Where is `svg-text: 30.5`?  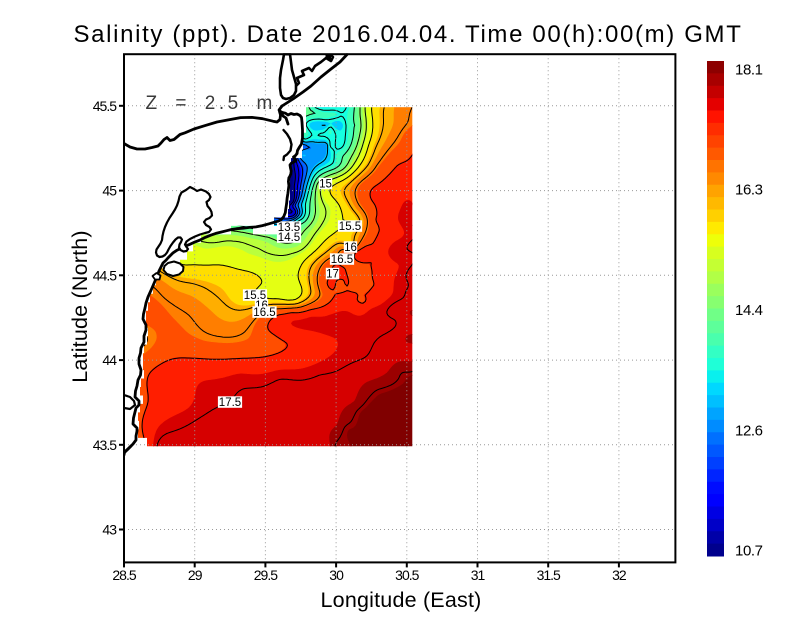
svg-text: 30.5 is located at coordinates (407, 575).